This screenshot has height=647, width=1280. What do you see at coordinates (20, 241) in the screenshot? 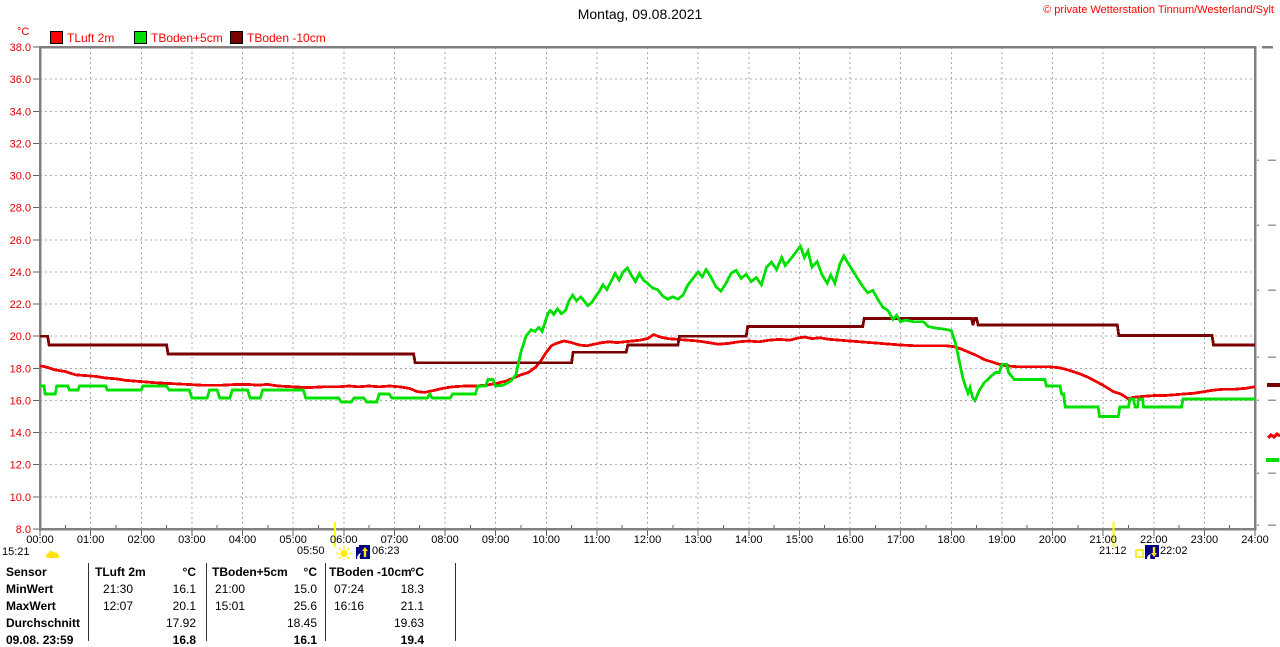
I see `svg-text: 26.0` at bounding box center [20, 241].